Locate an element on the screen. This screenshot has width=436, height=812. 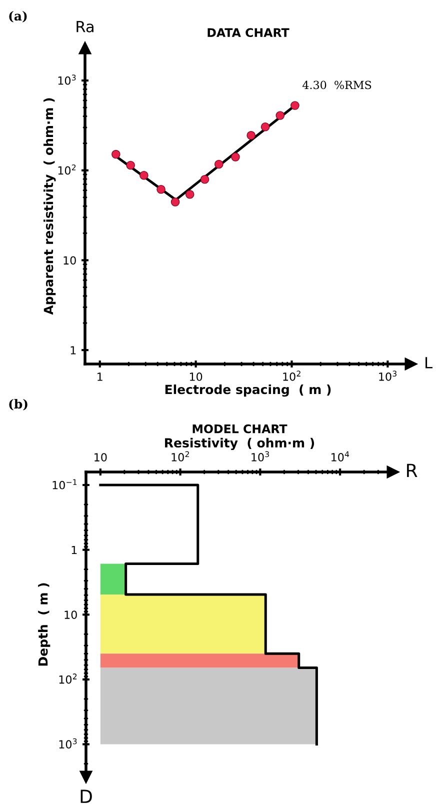
x-tick-label: 10$^{4}$ is located at coordinates (341, 456).